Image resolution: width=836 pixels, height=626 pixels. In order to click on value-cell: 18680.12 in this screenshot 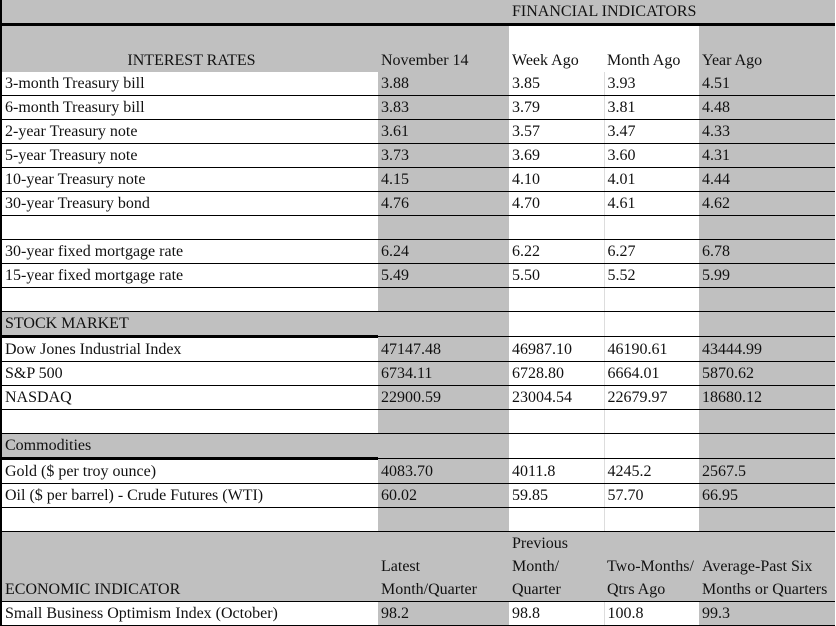, I will do `click(767, 397)`.